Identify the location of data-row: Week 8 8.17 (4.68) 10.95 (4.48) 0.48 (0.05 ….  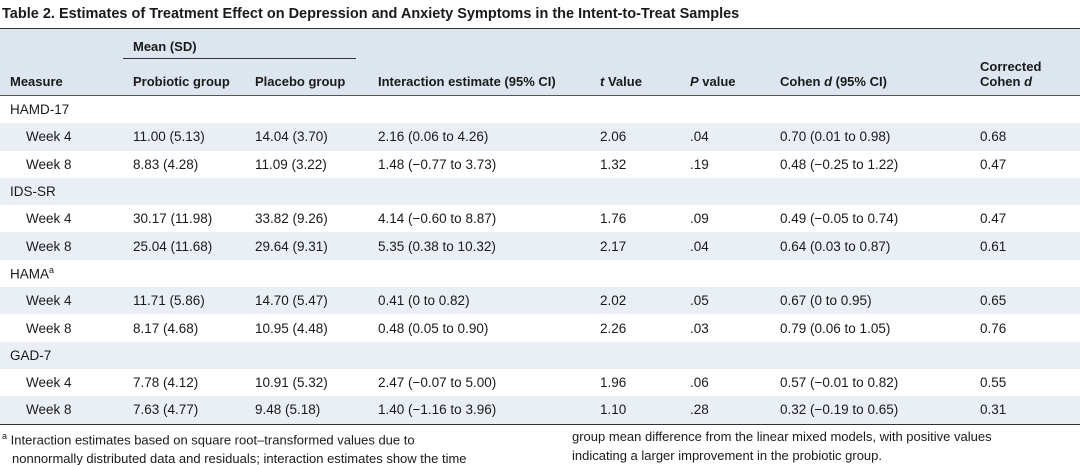
(540, 327).